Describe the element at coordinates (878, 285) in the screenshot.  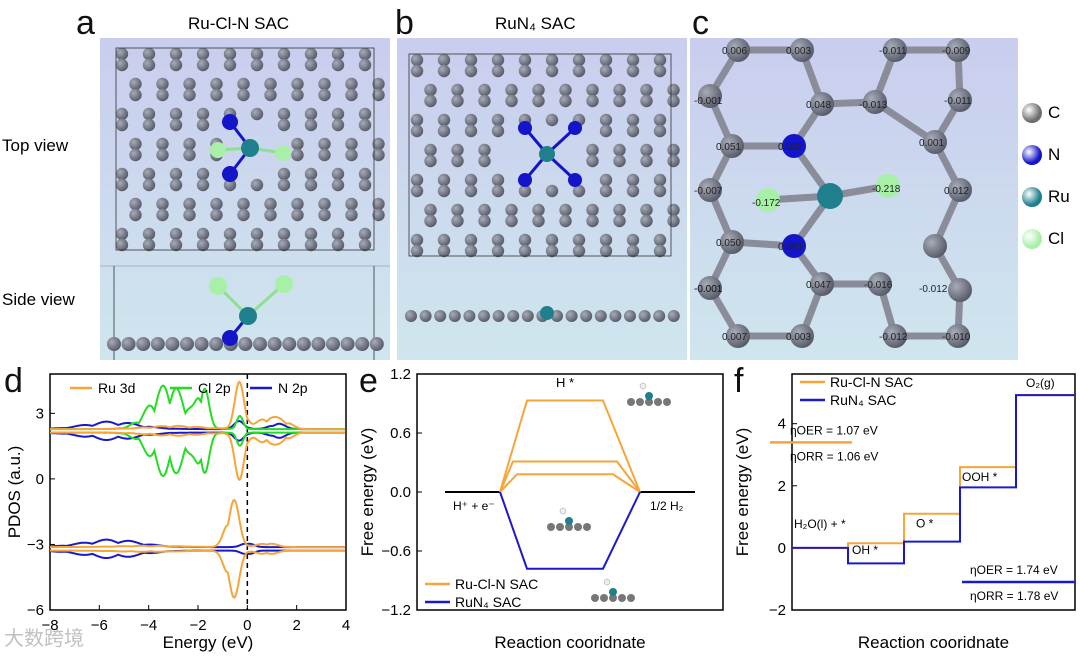
I see `charge-label: -0.016` at that location.